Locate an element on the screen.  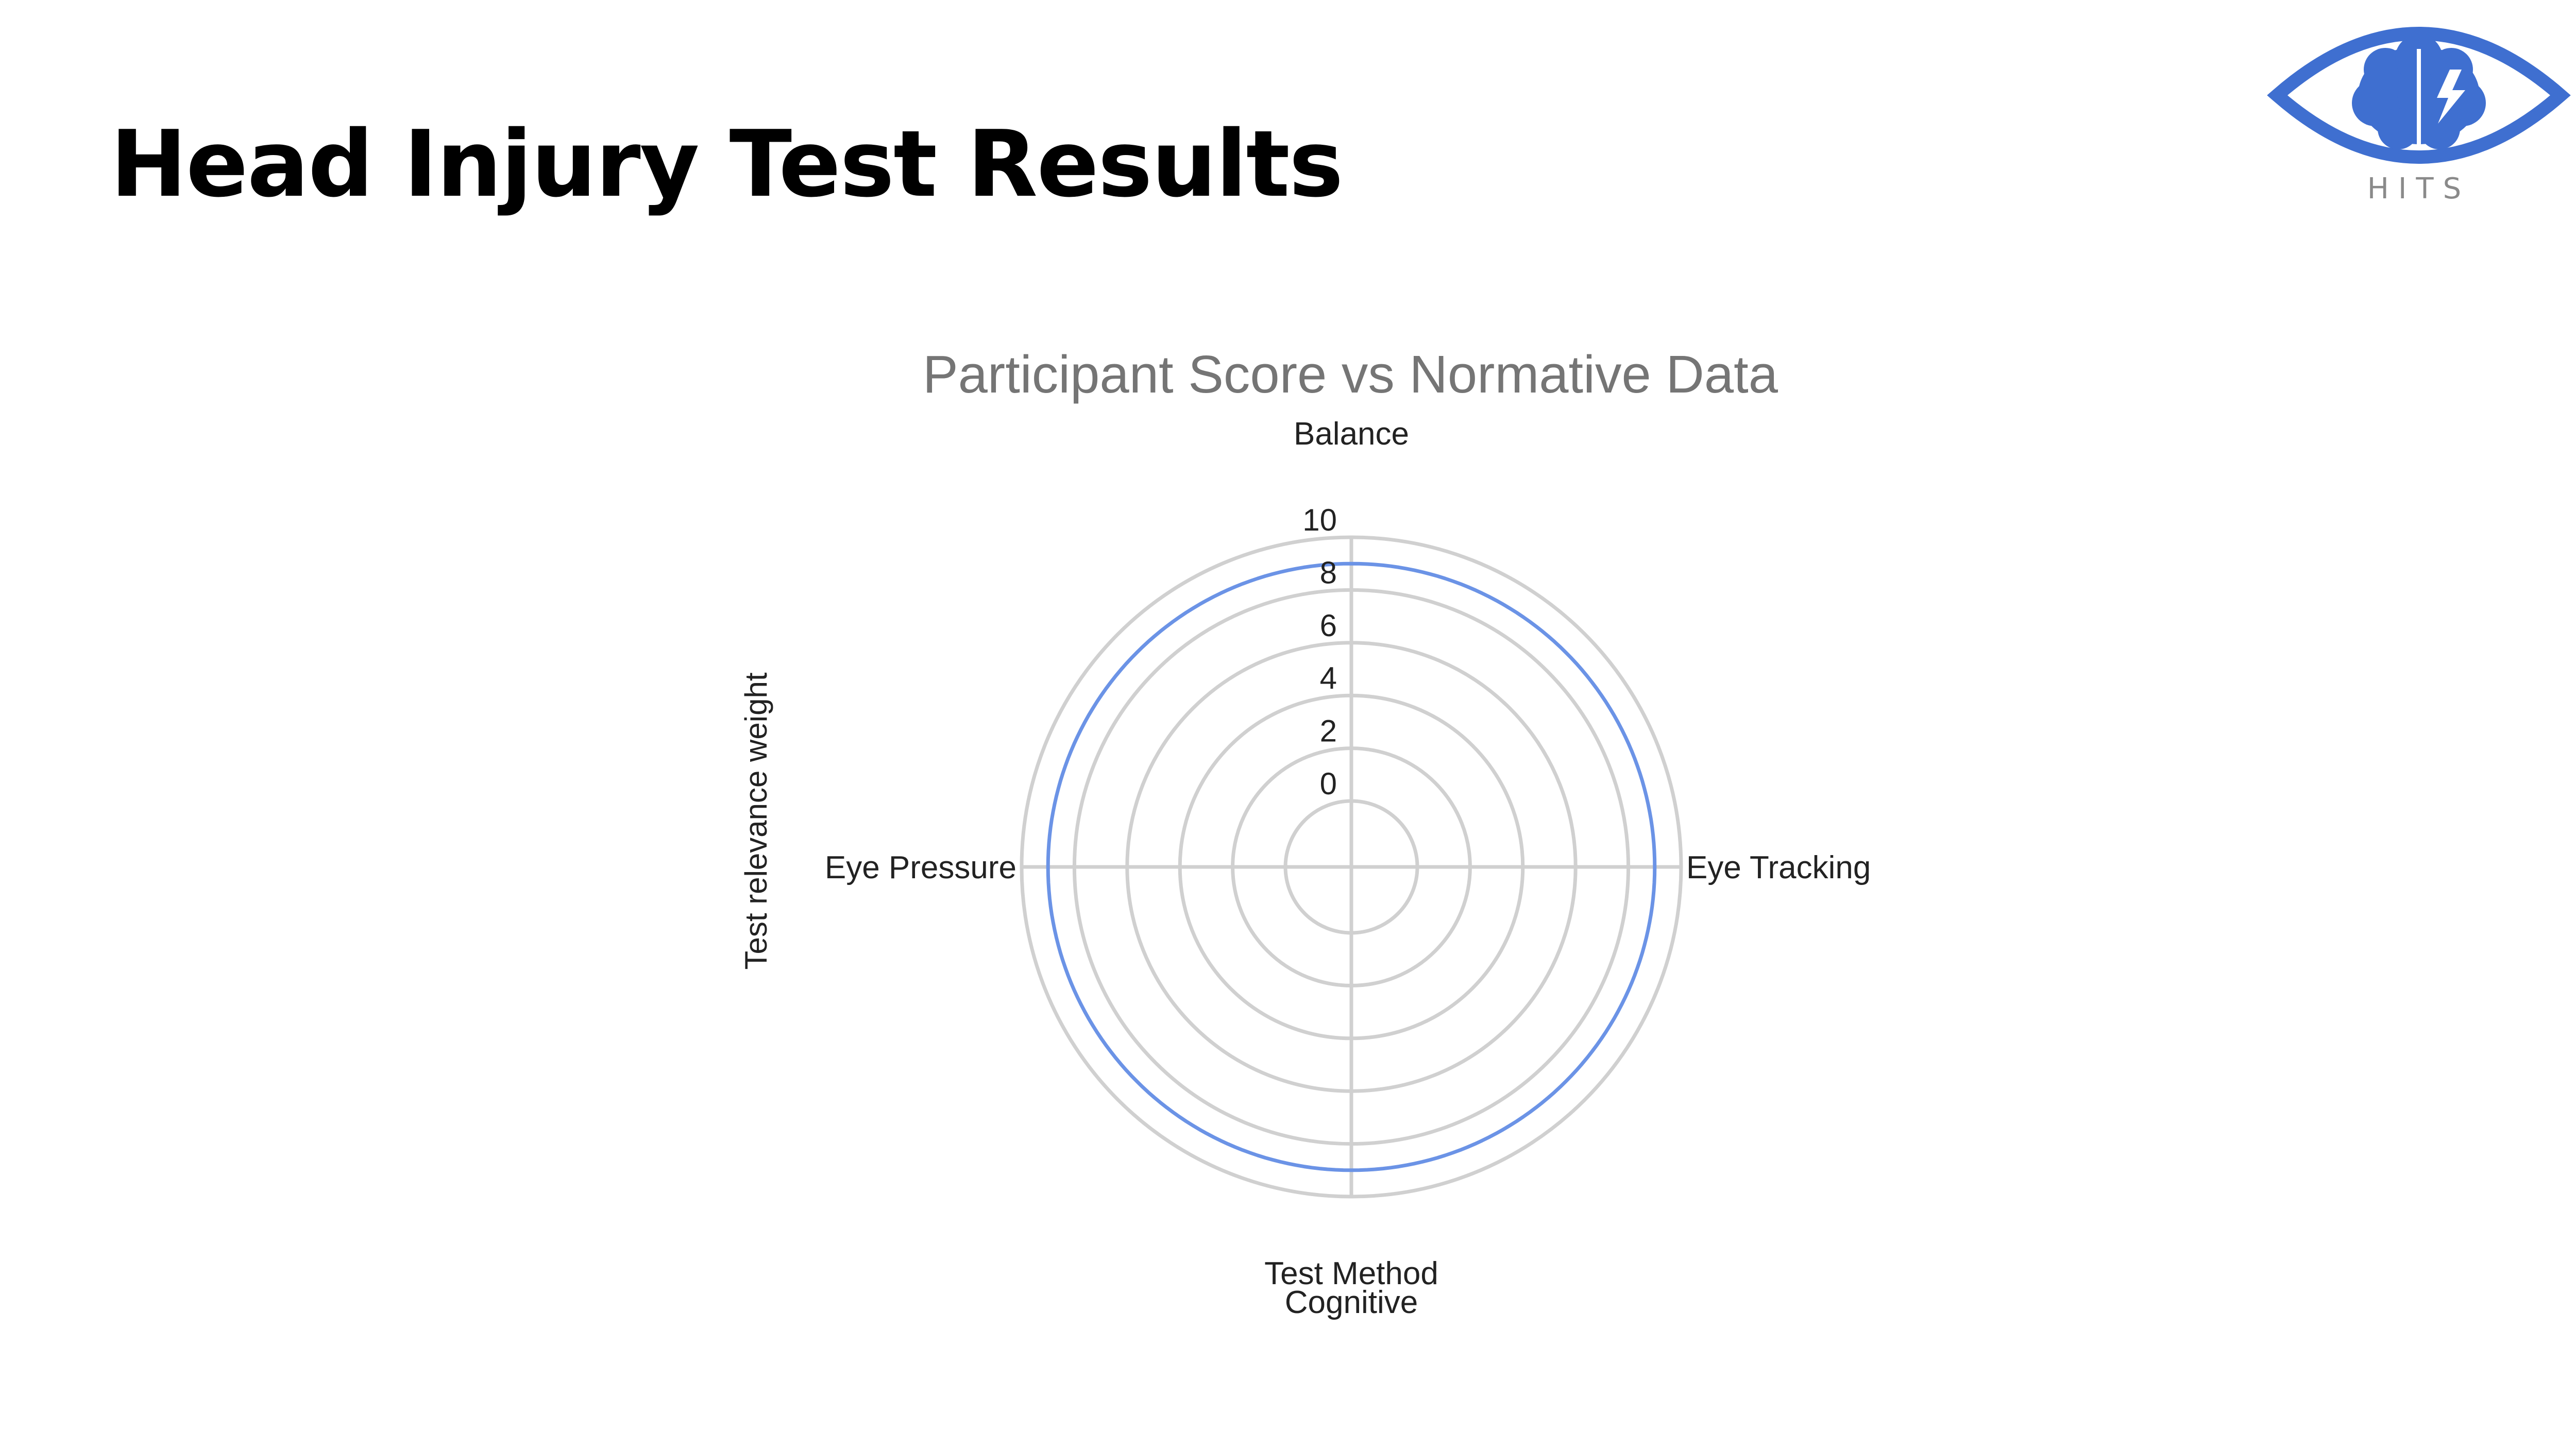
tick-label: 6 is located at coordinates (1328, 625).